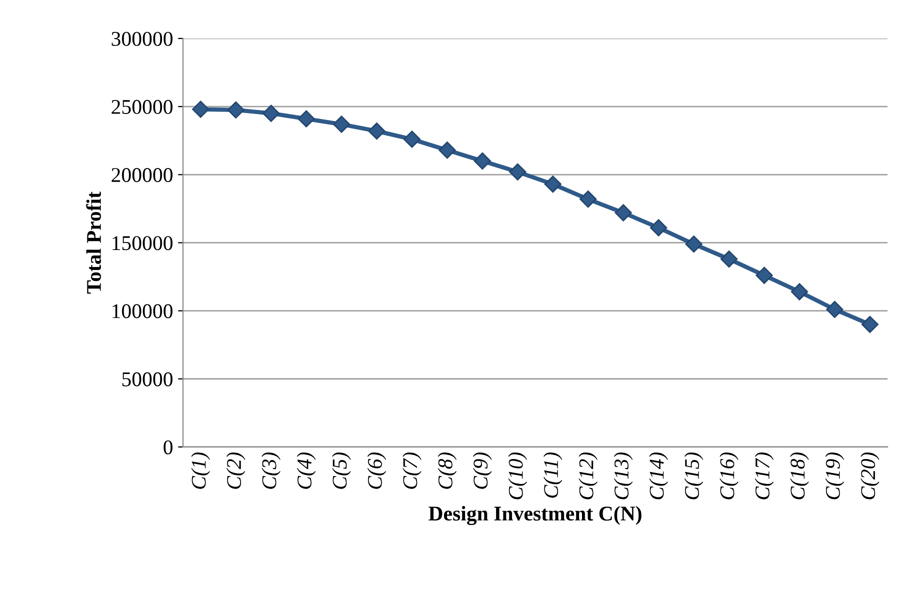 The width and height of the screenshot is (915, 592). What do you see at coordinates (200, 470) in the screenshot?
I see `x-tick-label: C(1)` at bounding box center [200, 470].